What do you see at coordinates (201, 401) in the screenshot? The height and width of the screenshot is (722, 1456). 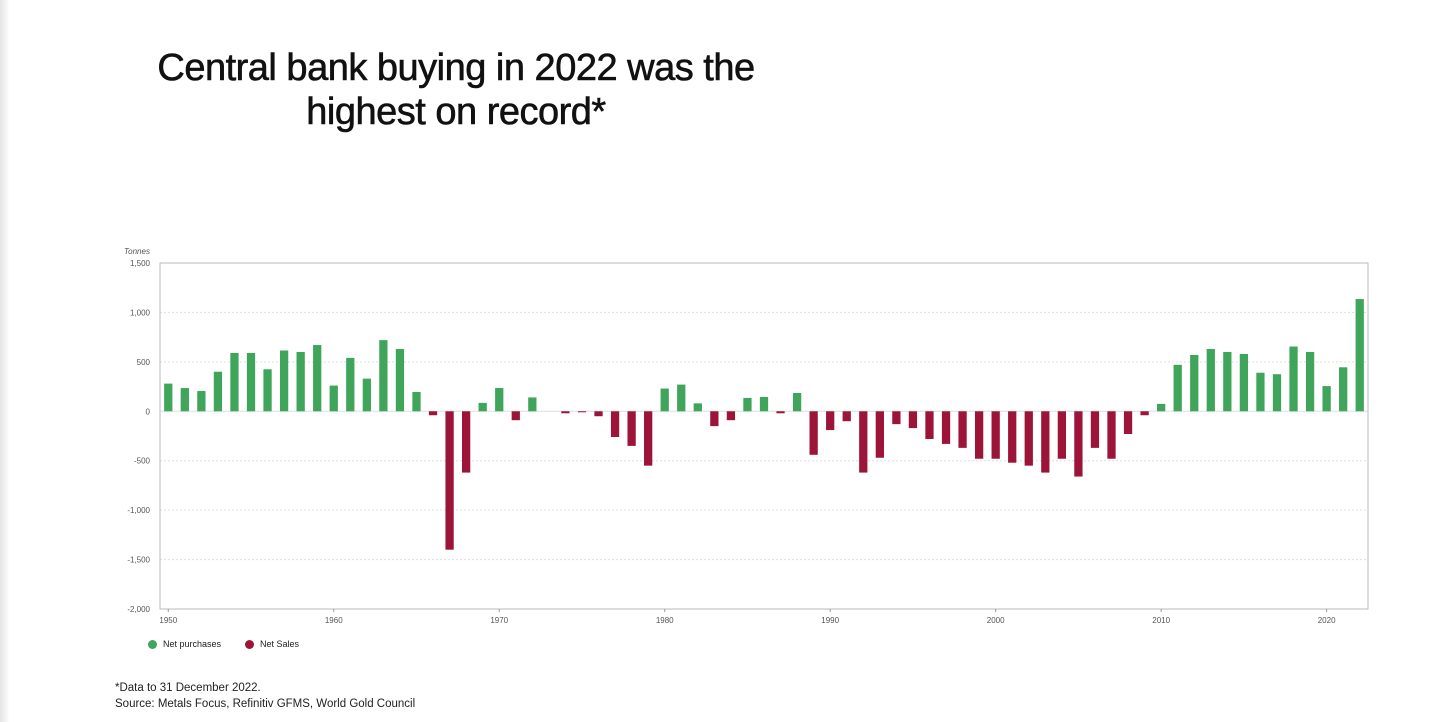 I see `bar-net-purchase-1952` at bounding box center [201, 401].